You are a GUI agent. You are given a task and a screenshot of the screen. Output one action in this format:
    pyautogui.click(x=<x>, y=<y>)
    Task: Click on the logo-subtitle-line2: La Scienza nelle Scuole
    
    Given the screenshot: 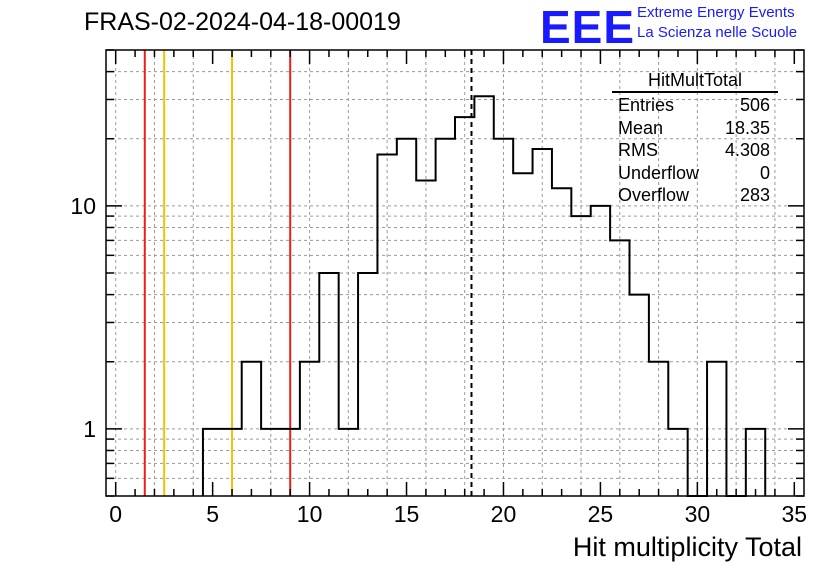 What is the action you would take?
    pyautogui.click(x=717, y=32)
    